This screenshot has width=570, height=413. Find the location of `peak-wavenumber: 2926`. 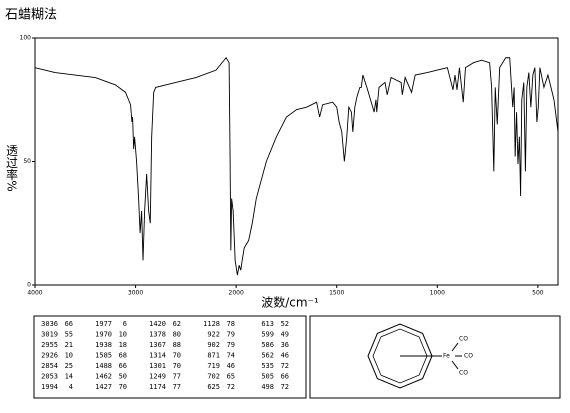

peak-wavenumber: 2926 is located at coordinates (49, 356).